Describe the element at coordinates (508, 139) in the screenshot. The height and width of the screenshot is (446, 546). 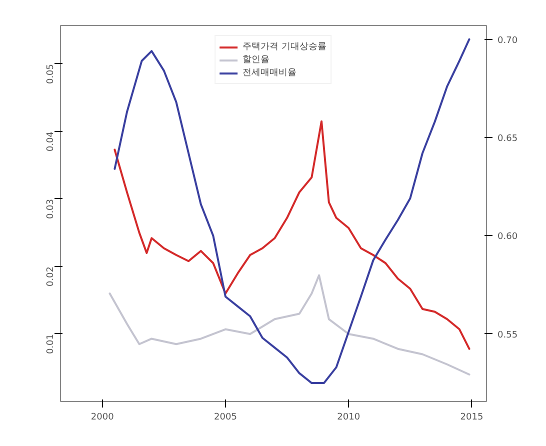
I see `y2-tick-label: 0.65` at that location.